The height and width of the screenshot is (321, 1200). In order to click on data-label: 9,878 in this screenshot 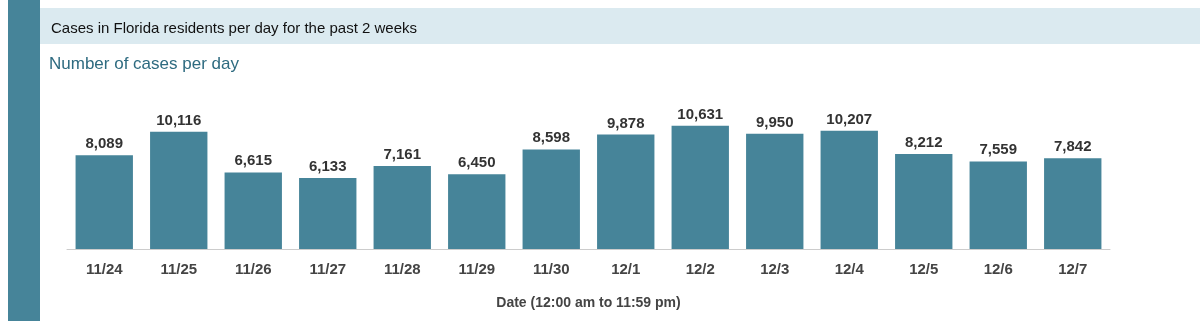, I will do `click(625, 122)`.